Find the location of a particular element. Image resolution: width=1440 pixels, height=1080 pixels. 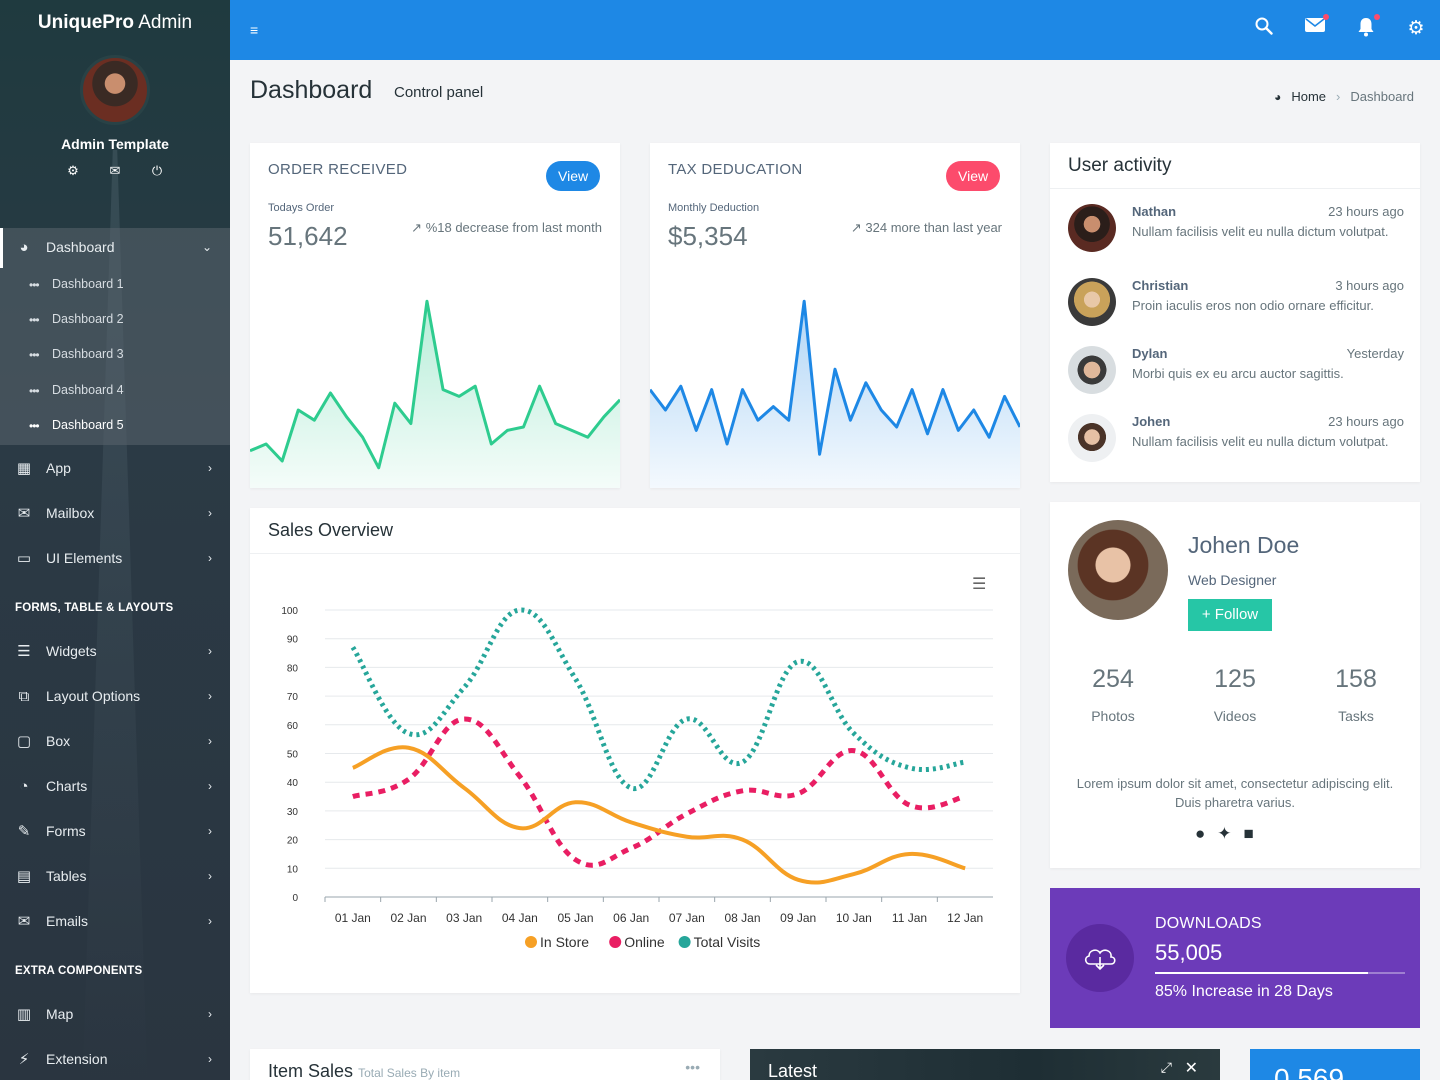

y-tick-label: 60 is located at coordinates (293, 726).